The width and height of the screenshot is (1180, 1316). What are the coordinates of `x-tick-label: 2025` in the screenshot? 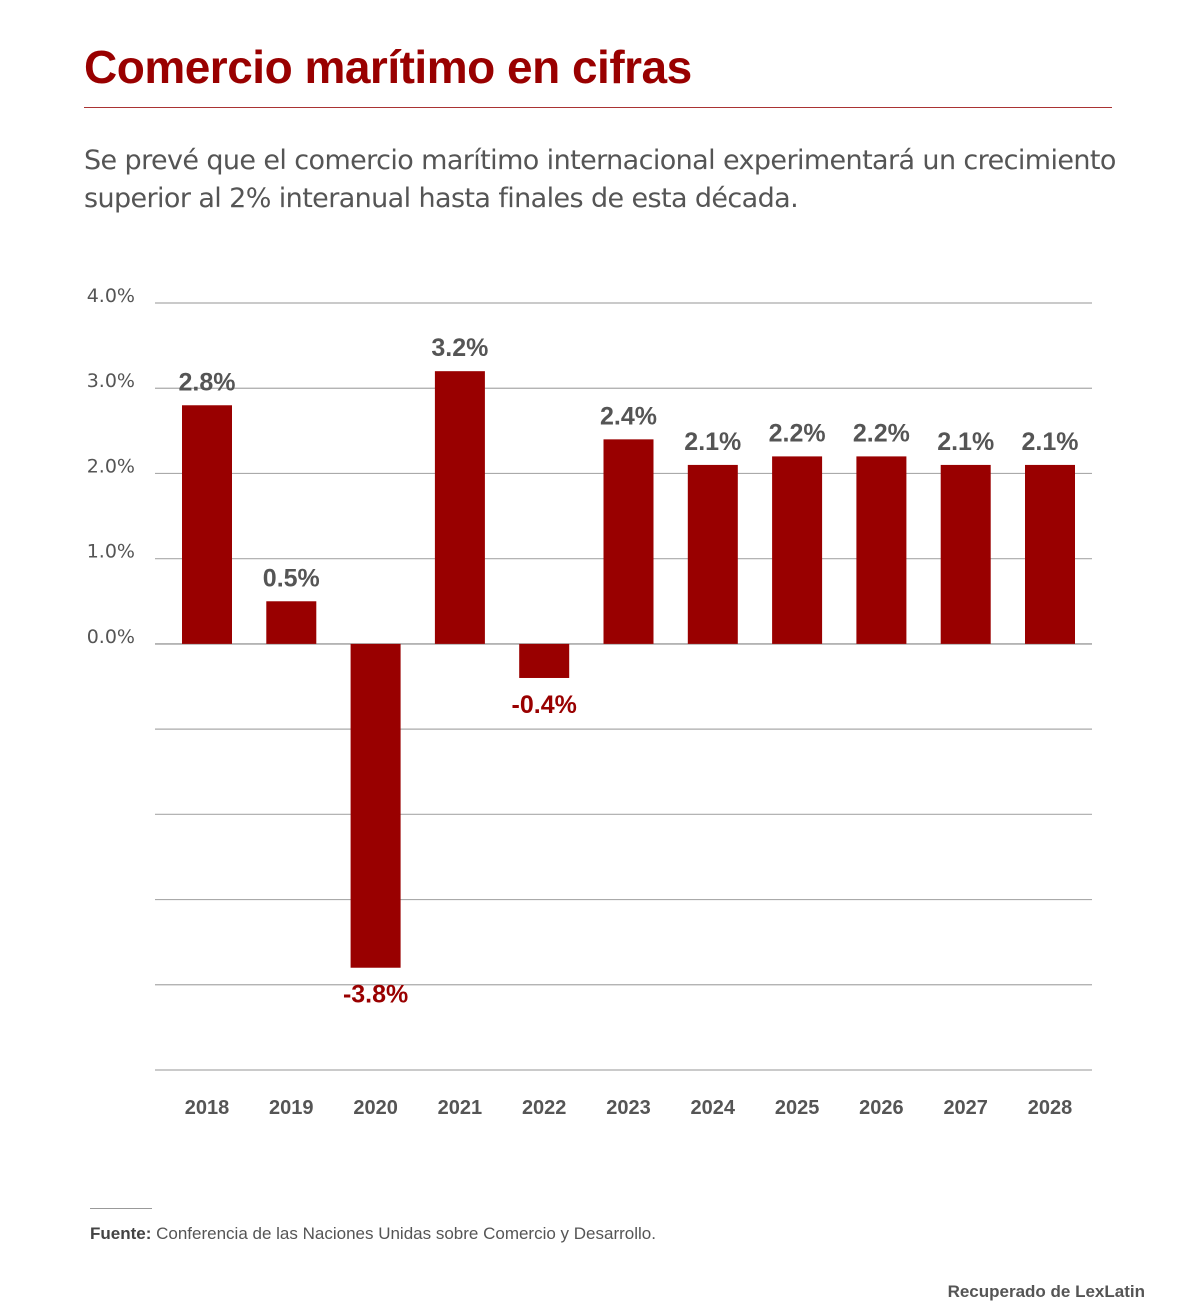 It's located at (797, 1108).